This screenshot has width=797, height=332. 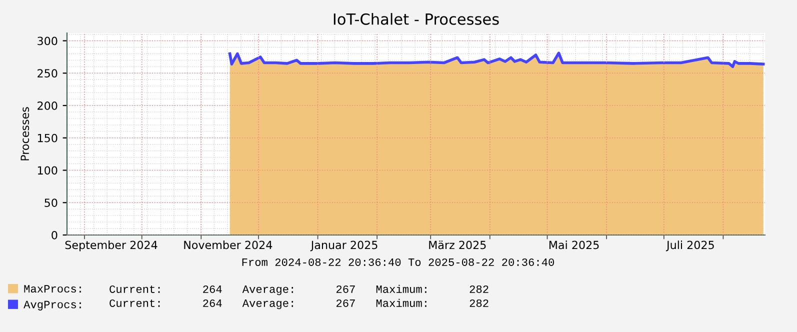 What do you see at coordinates (48, 73) in the screenshot?
I see `y-tick-label: 250` at bounding box center [48, 73].